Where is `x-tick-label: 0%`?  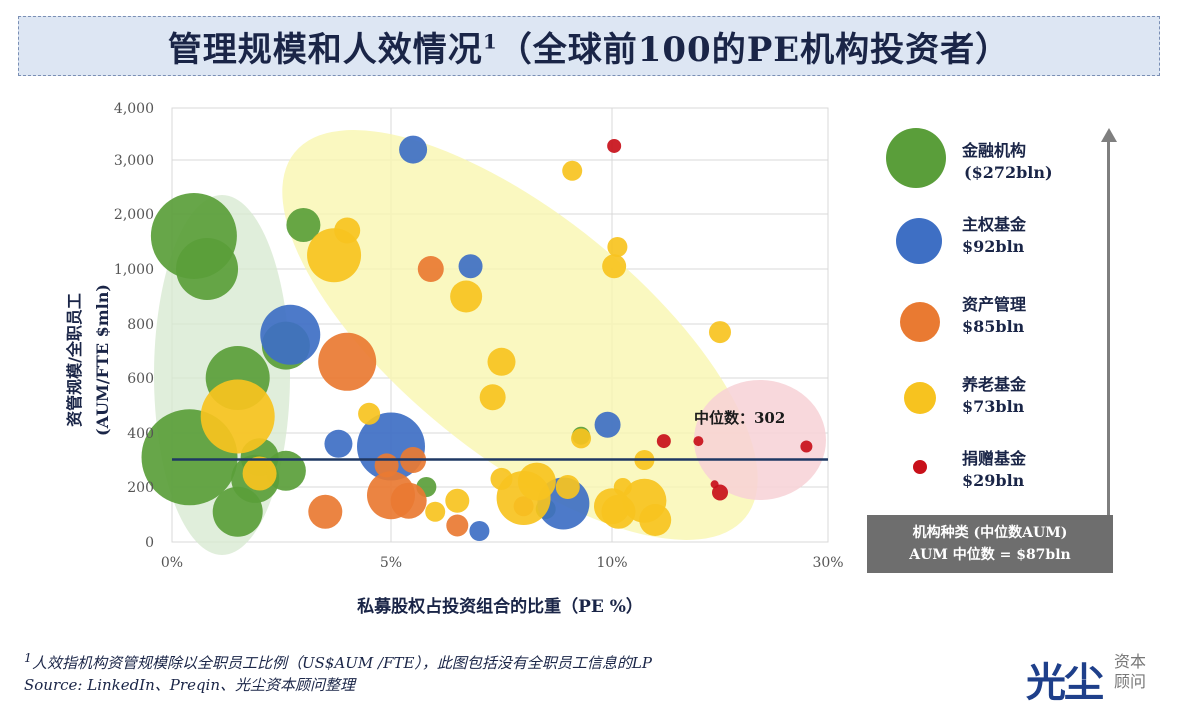 x-tick-label: 0% is located at coordinates (172, 563).